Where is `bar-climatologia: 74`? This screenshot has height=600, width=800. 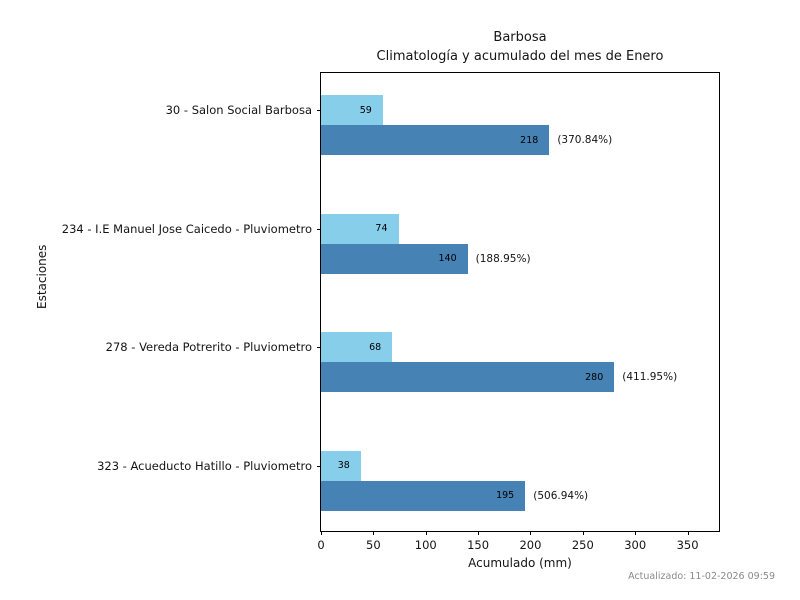 bar-climatologia: 74 is located at coordinates (360, 228).